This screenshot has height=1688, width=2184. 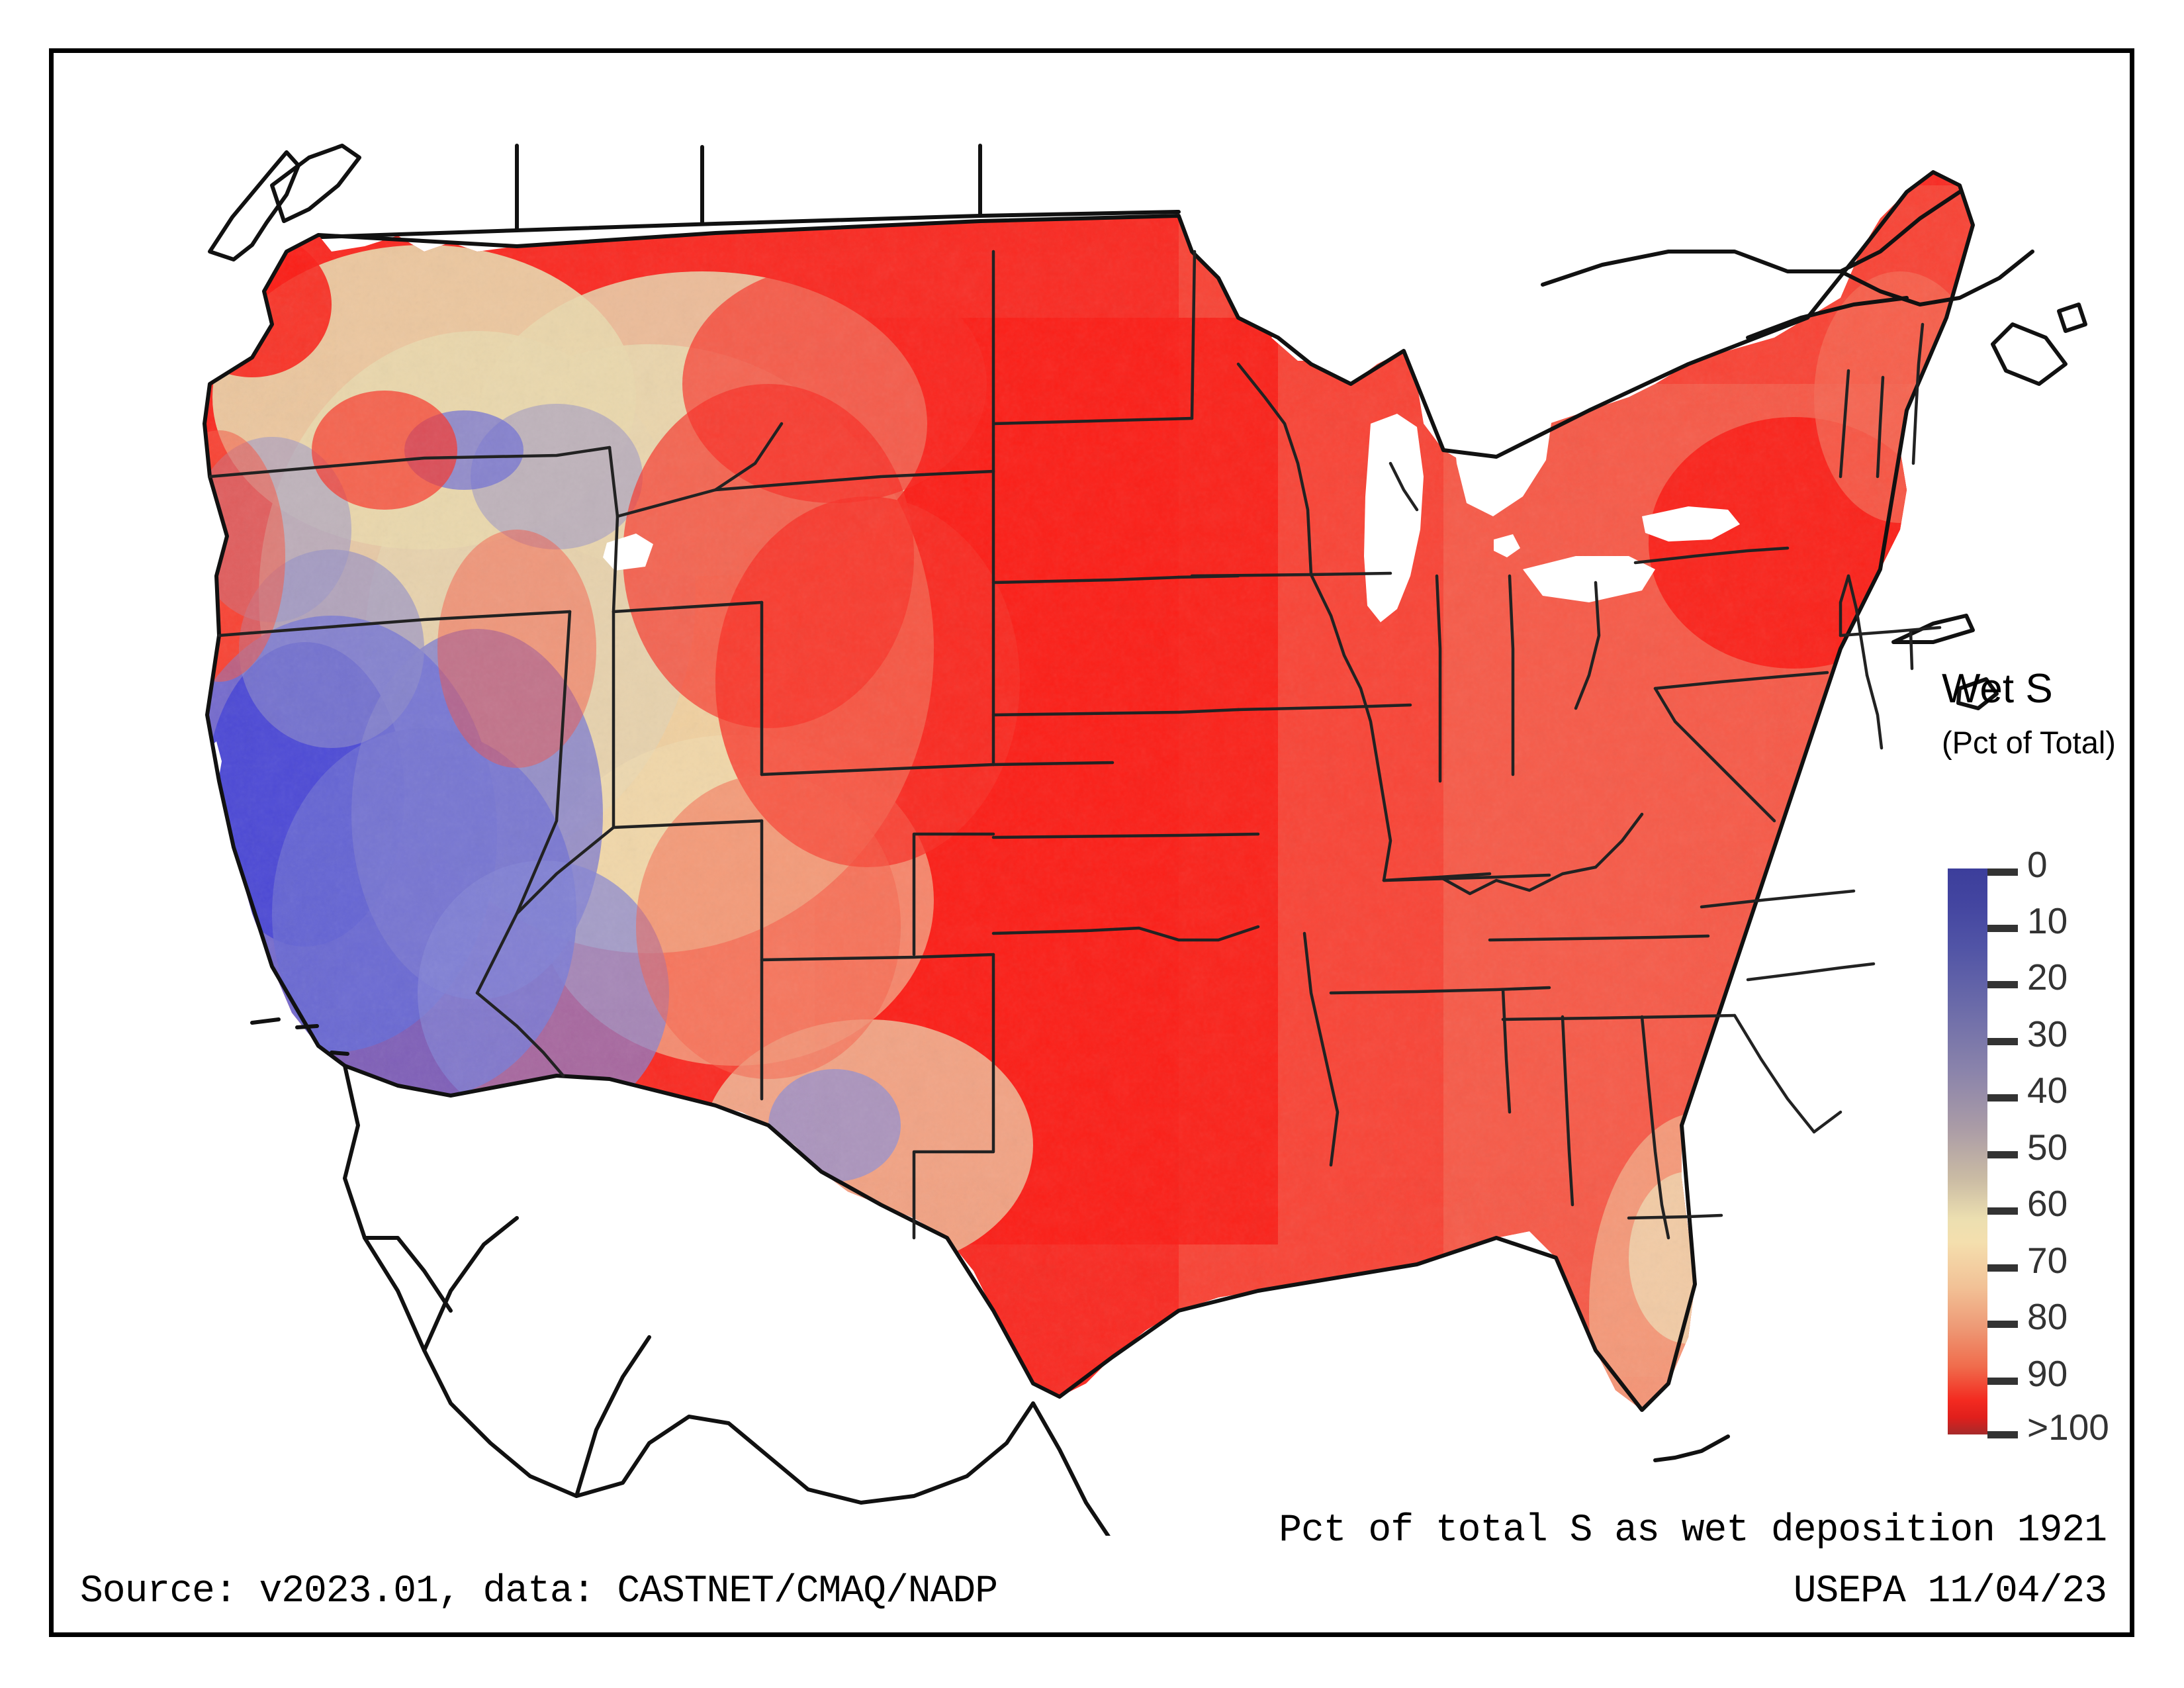 What do you see at coordinates (1321, 1049) in the screenshot?
I see `tx-la` at bounding box center [1321, 1049].